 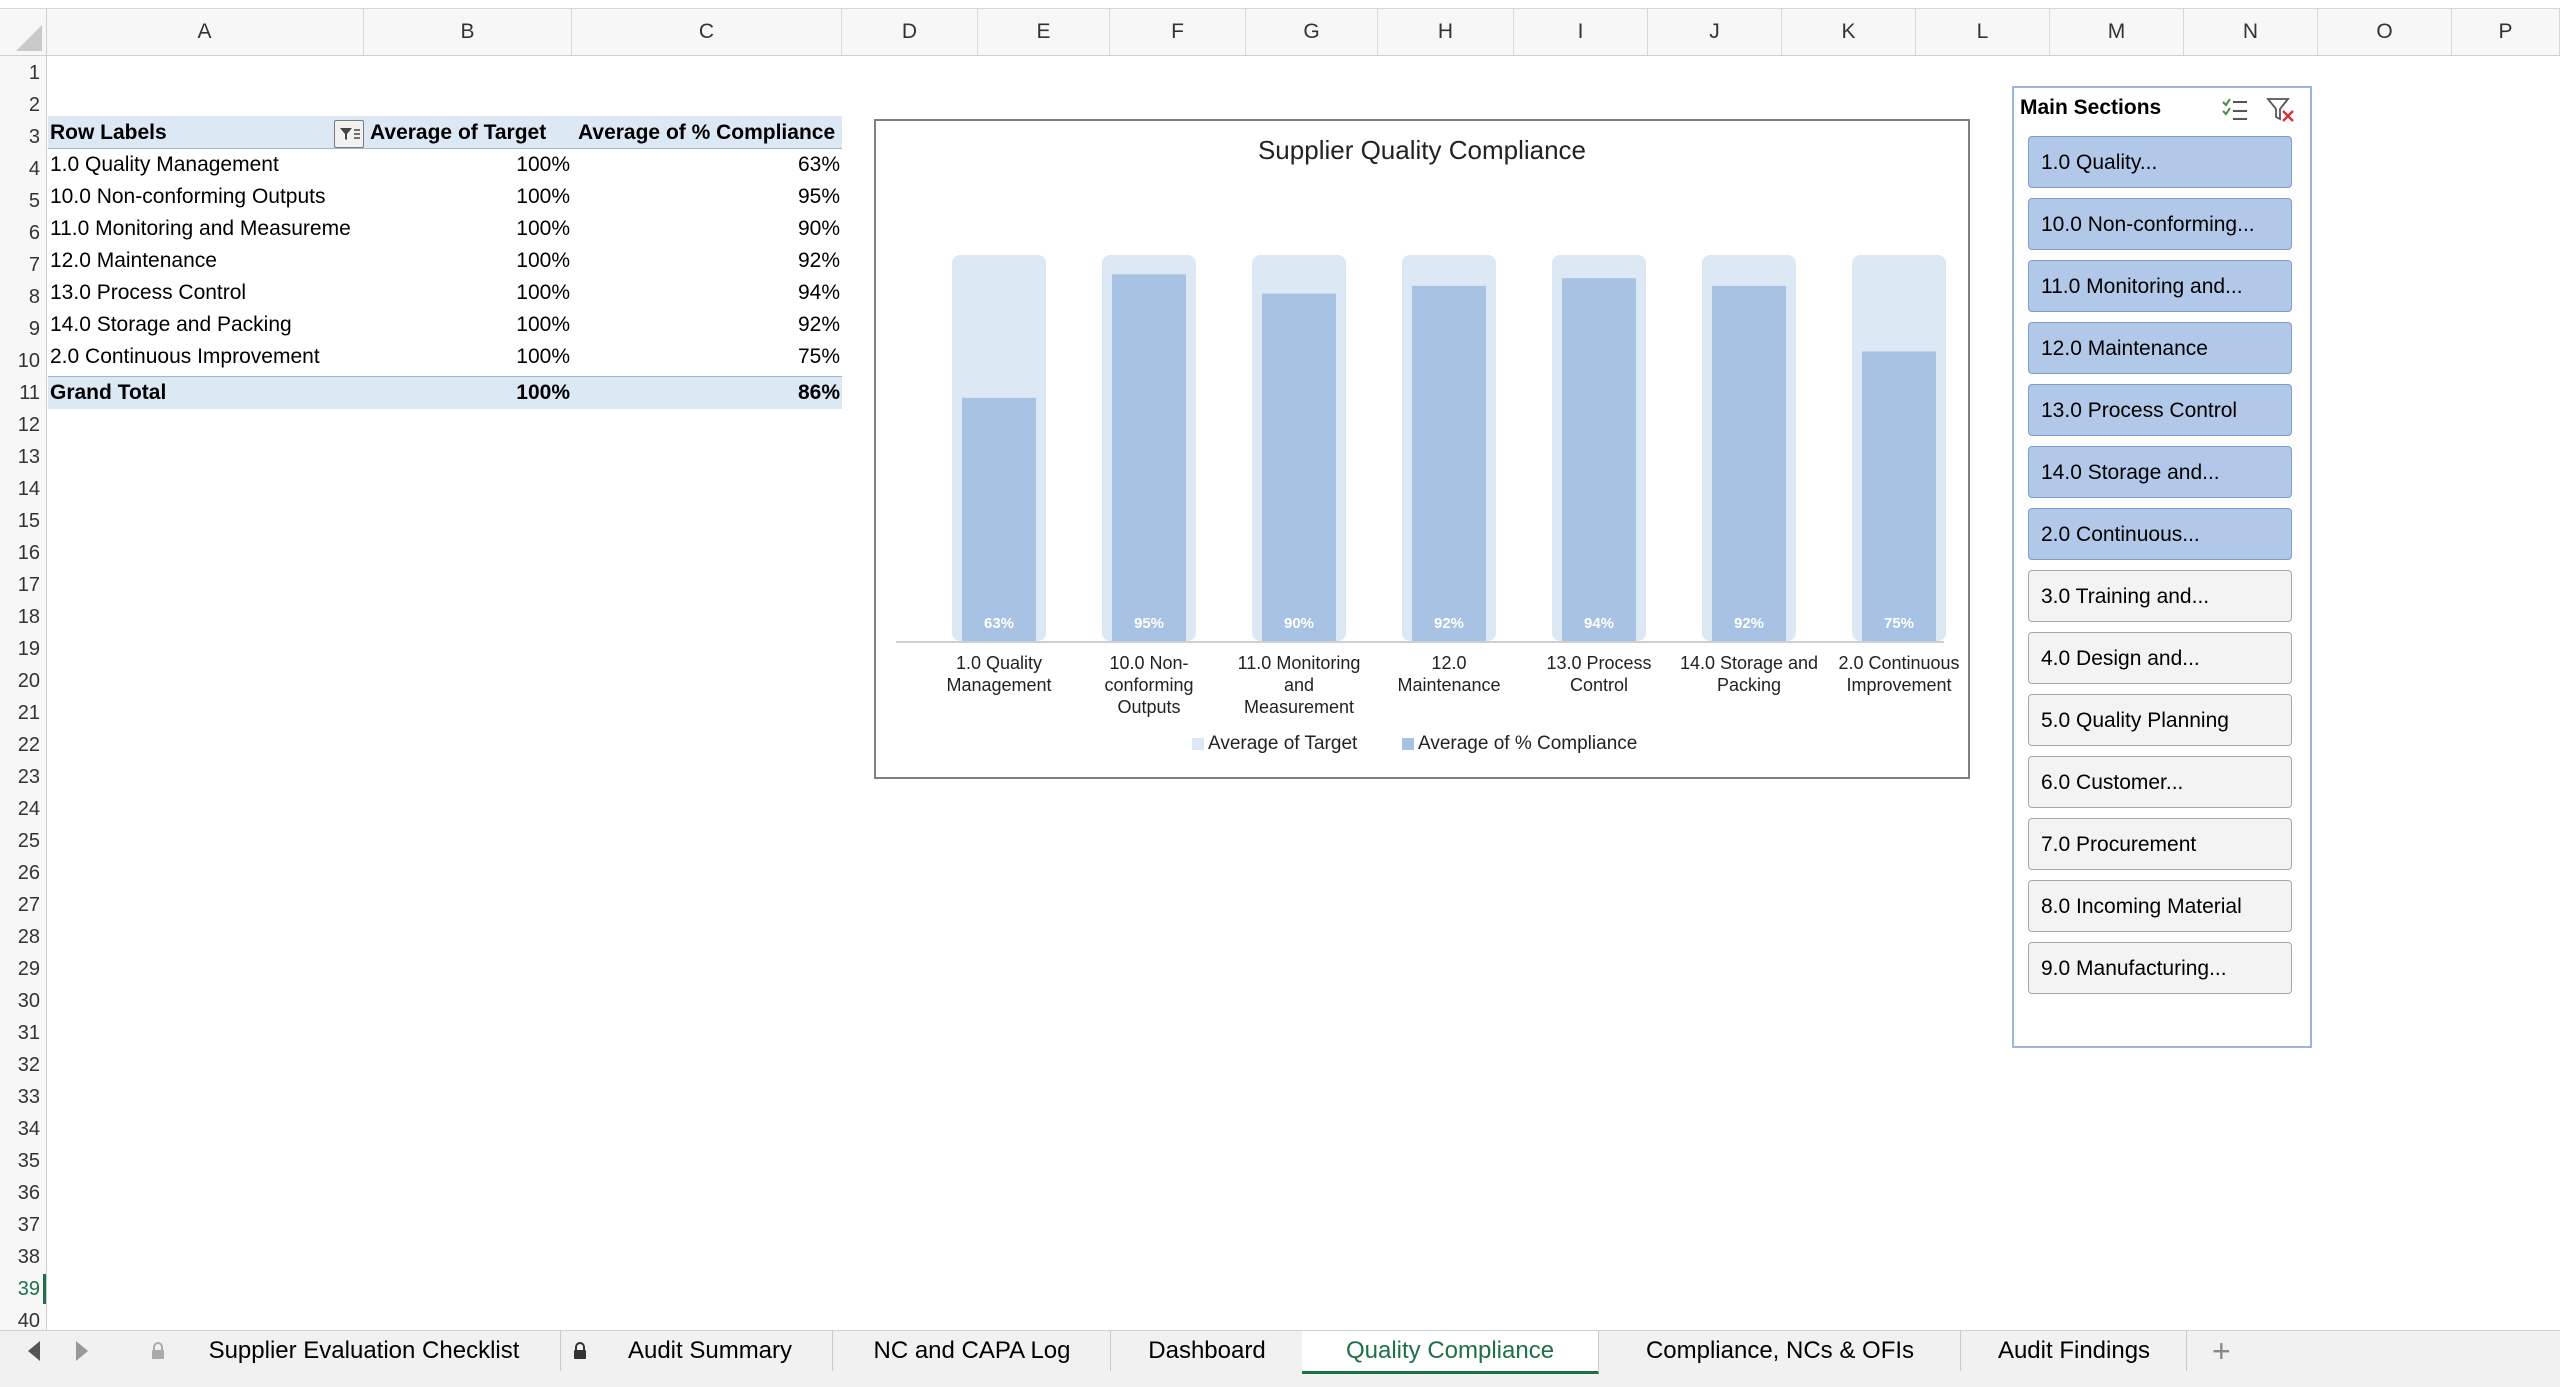 What do you see at coordinates (28, 1033) in the screenshot?
I see `row-header-31: 31` at bounding box center [28, 1033].